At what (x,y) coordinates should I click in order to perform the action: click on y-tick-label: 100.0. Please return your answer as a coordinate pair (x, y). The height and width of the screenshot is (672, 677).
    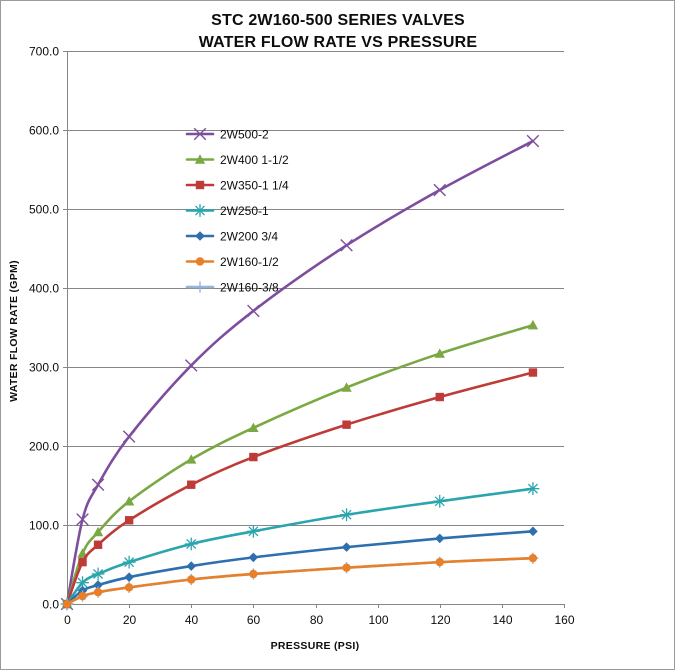
    Looking at the image, I should click on (44, 526).